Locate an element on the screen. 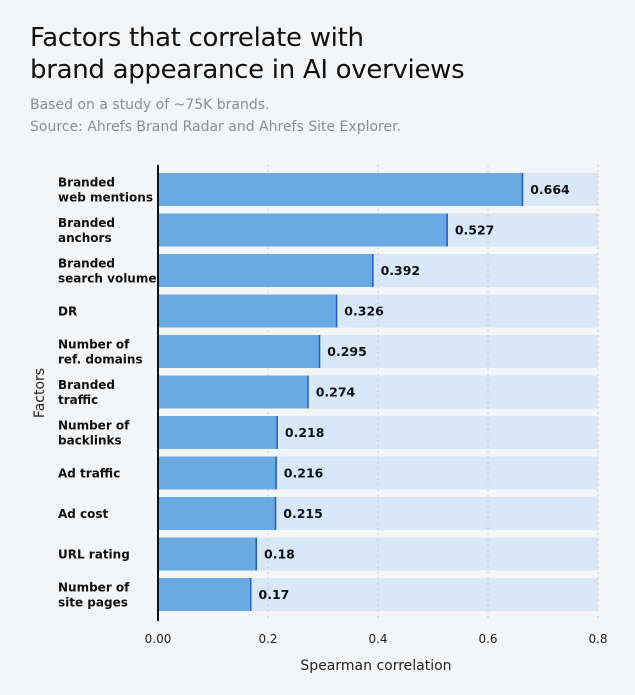  data-label: 0.18 is located at coordinates (279, 554).